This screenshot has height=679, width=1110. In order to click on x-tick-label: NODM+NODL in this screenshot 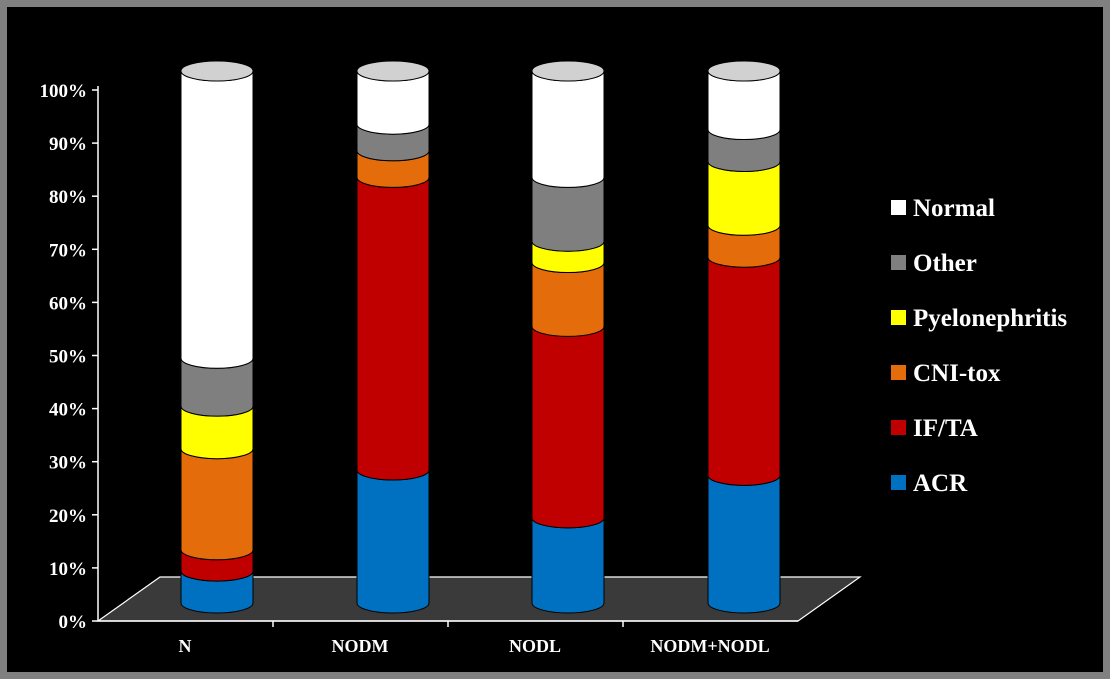, I will do `click(709, 646)`.